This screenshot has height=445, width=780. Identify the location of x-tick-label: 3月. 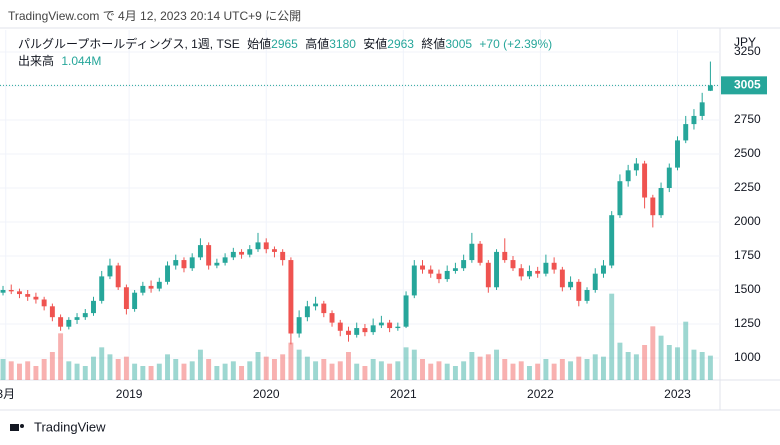
(7, 394).